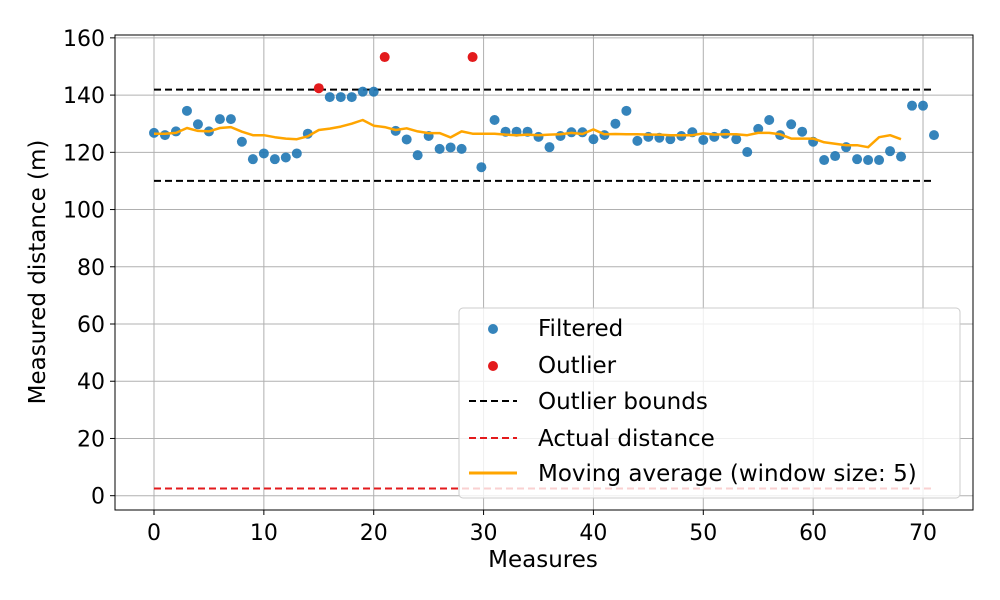 The width and height of the screenshot is (1000, 600). I want to click on legend-marker-filtered, so click(493, 329).